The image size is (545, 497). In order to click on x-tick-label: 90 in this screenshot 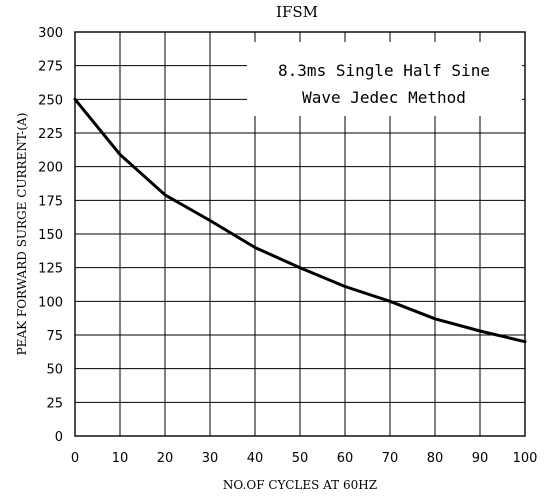, I will do `click(480, 458)`.